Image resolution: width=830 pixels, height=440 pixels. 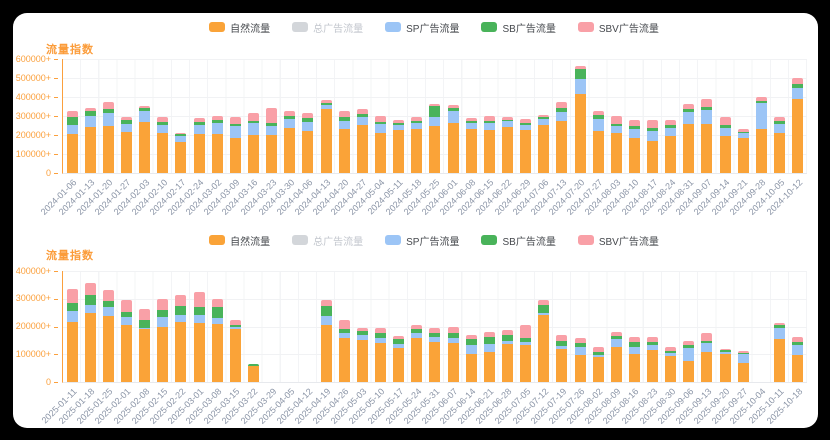 I want to click on category: 2025-08-16, so click(x=622, y=348).